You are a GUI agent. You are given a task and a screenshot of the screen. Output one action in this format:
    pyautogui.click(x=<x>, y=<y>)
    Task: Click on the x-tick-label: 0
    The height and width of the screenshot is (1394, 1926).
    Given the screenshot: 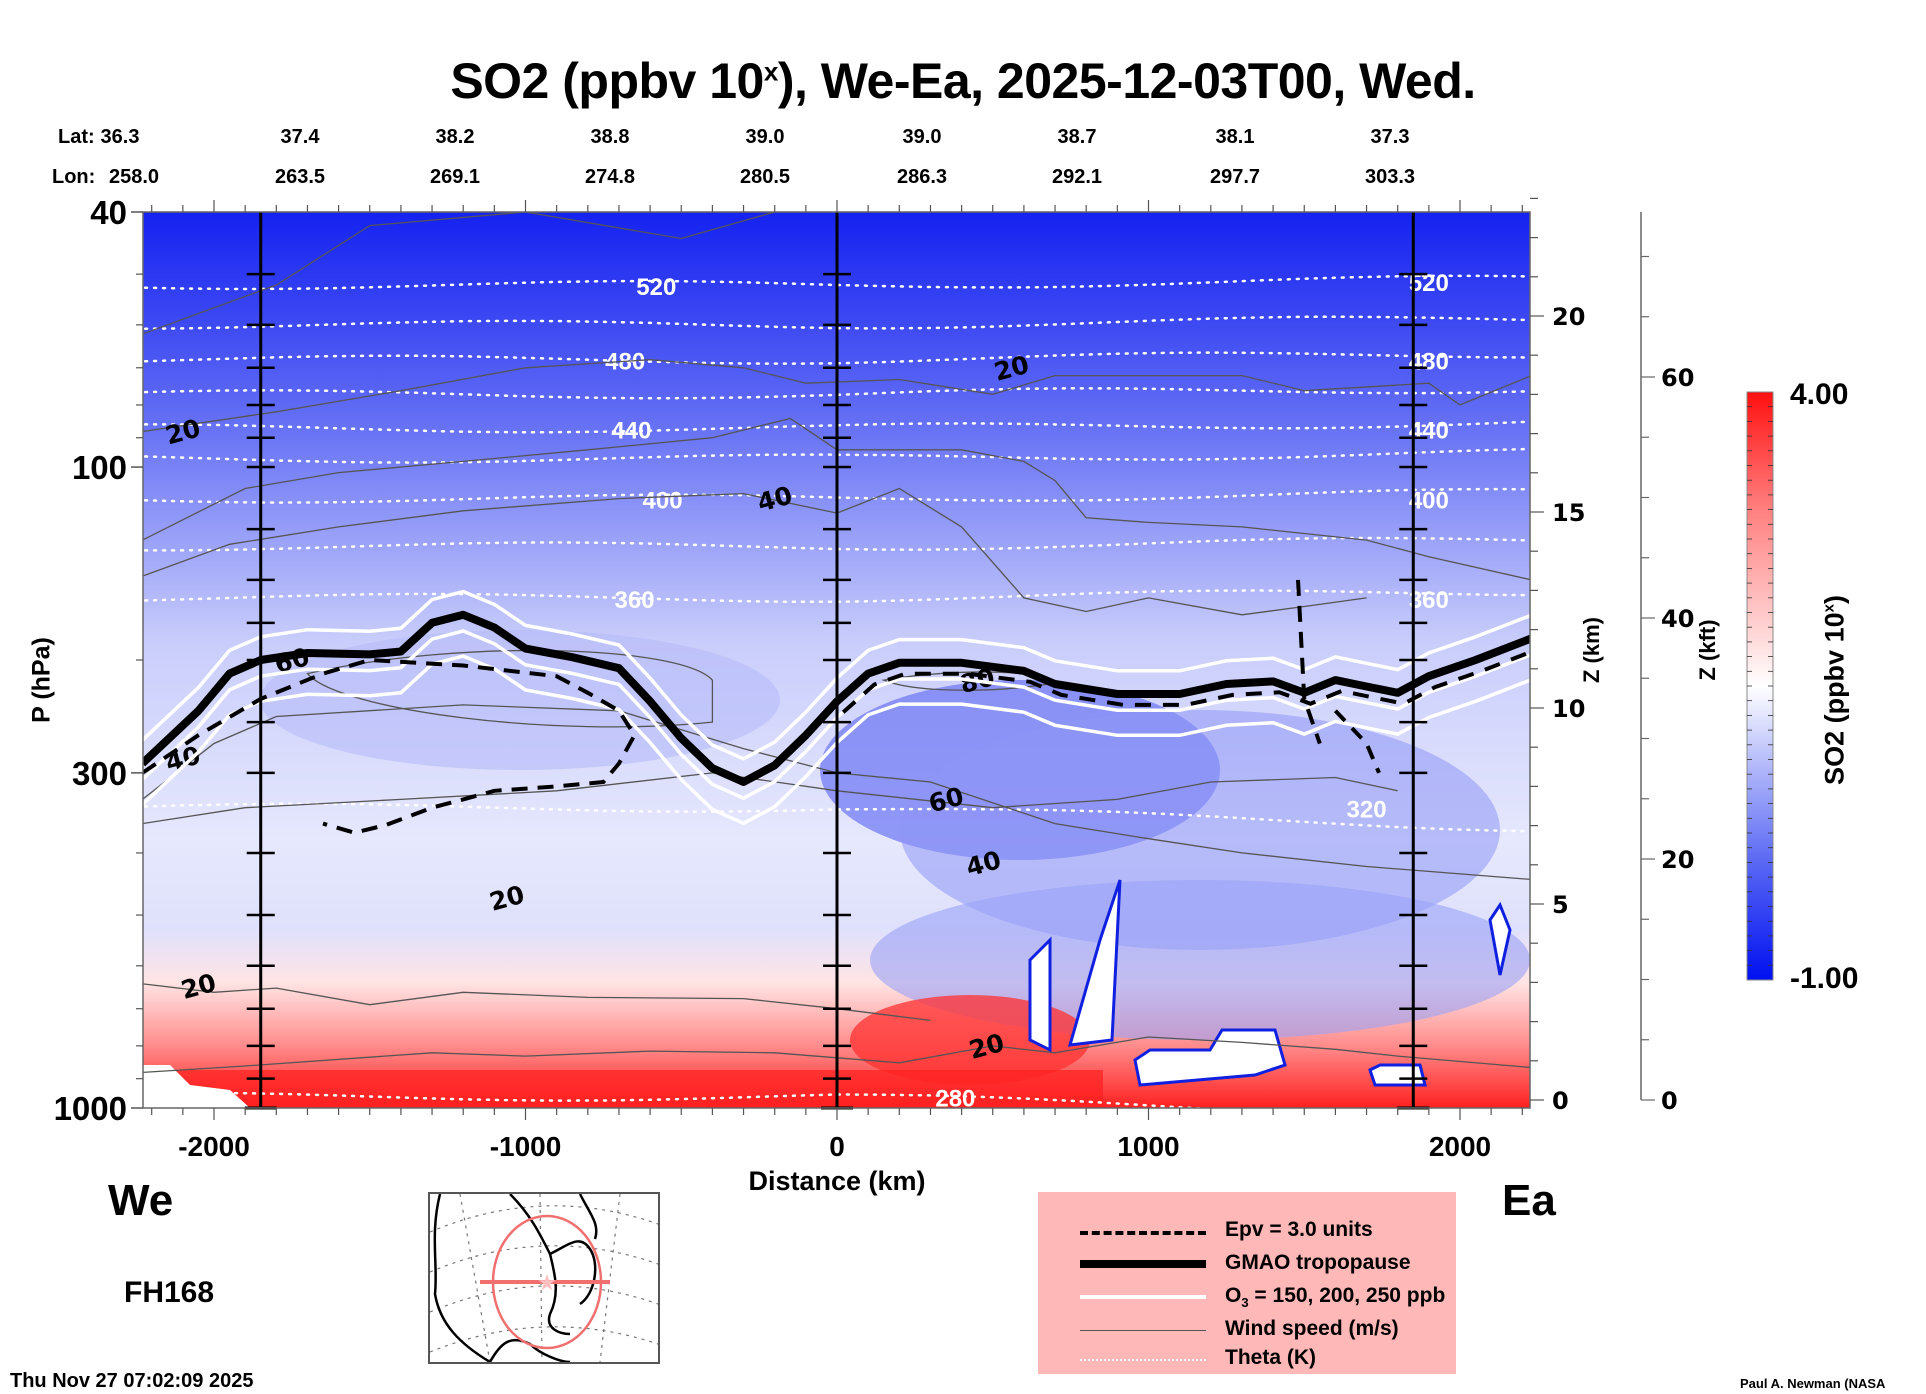 What is the action you would take?
    pyautogui.click(x=837, y=1146)
    